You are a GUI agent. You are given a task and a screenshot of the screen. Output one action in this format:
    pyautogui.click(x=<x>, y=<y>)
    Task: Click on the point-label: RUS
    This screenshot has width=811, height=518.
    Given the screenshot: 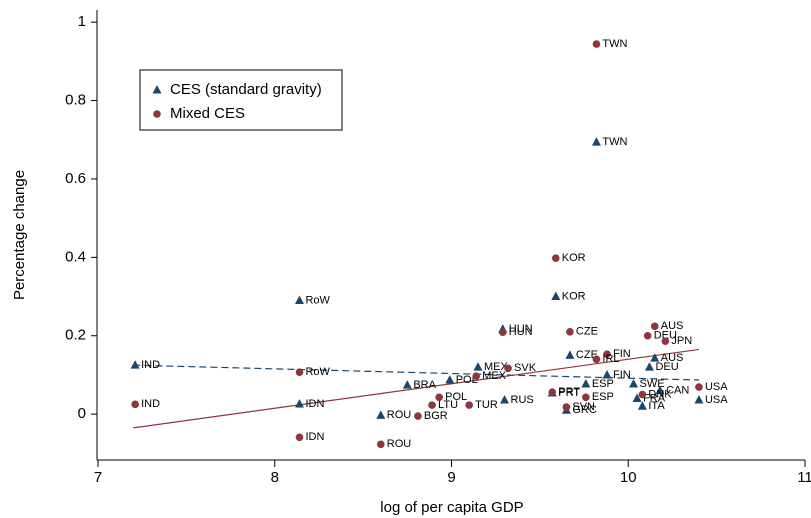 What is the action you would take?
    pyautogui.click(x=522, y=400)
    